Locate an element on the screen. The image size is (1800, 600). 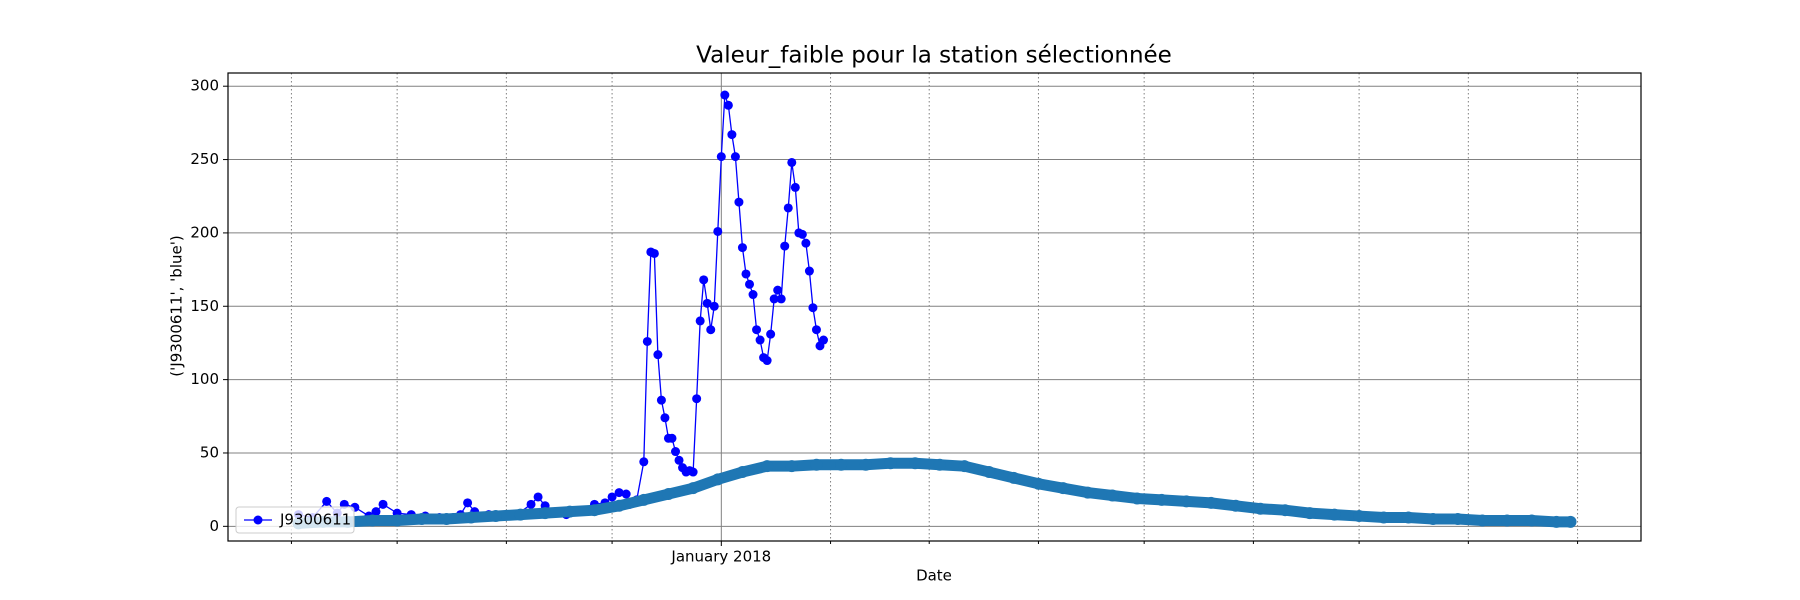
legend-box is located at coordinates (295, 520).